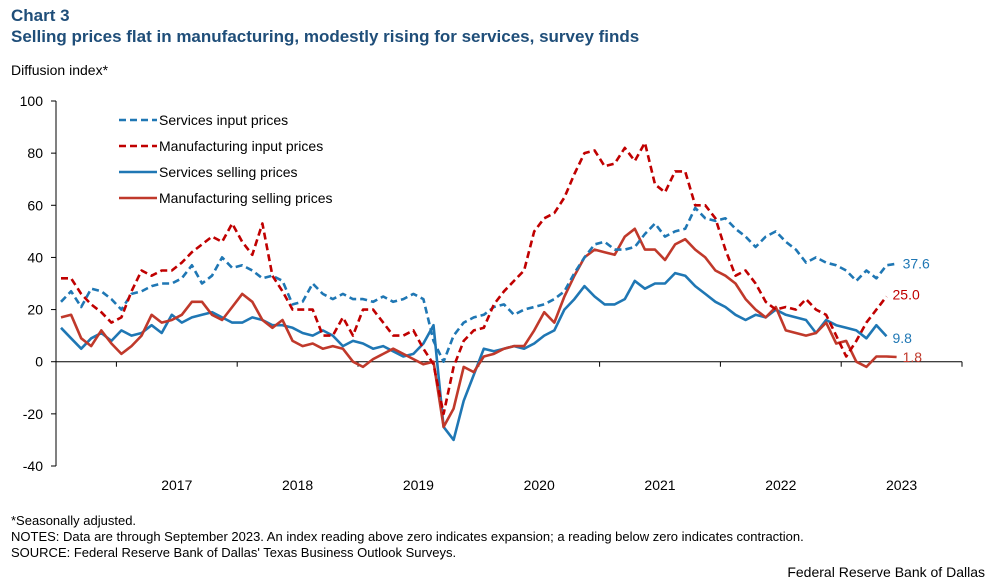 This screenshot has width=996, height=588. Describe the element at coordinates (228, 172) in the screenshot. I see `legend-label-services-selling-prices: Services selling prices` at that location.